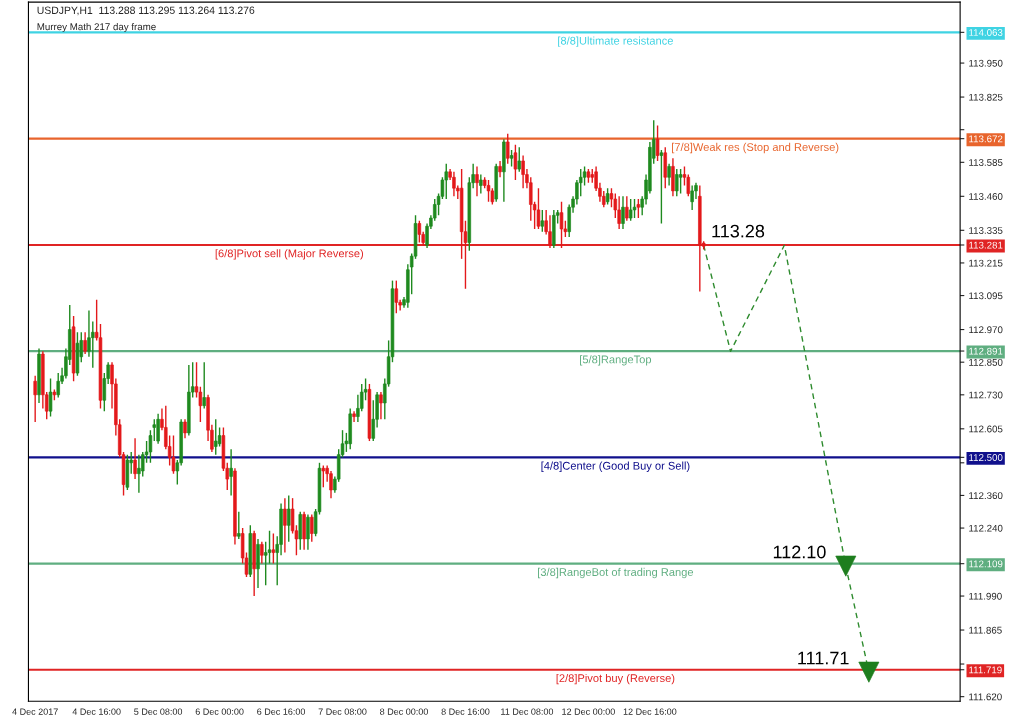 This screenshot has height=720, width=1016. What do you see at coordinates (615, 41) in the screenshot?
I see `ref-line-label: [8/8]Ultimate resistance` at bounding box center [615, 41].